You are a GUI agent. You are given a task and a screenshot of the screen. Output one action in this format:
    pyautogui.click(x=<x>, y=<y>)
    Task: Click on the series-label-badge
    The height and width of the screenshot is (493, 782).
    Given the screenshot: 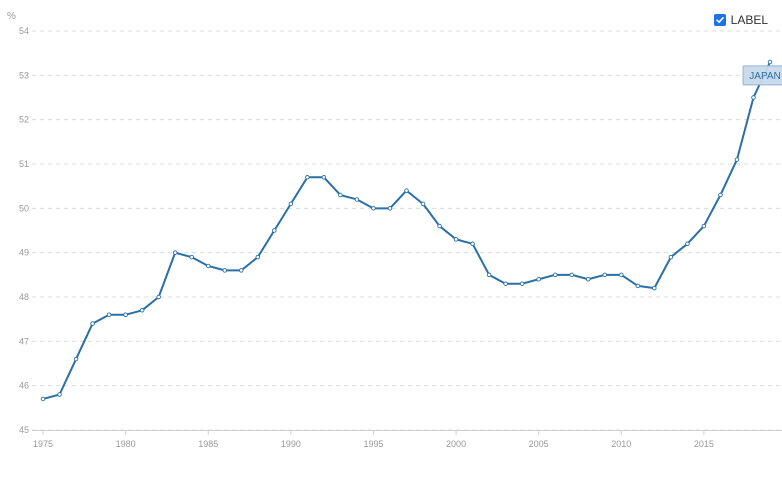 What is the action you would take?
    pyautogui.click(x=762, y=75)
    